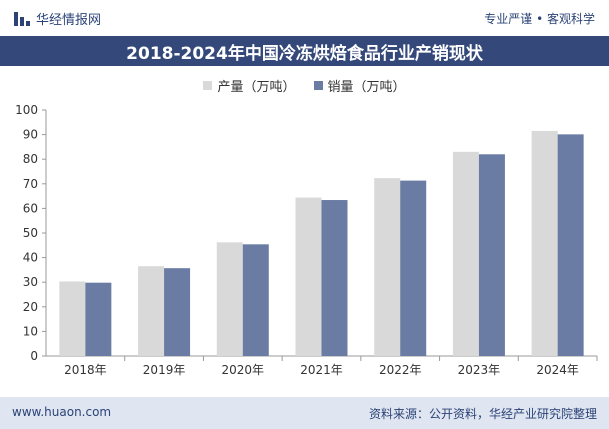 This screenshot has width=609, height=429. Describe the element at coordinates (62, 412) in the screenshot. I see `footer-website: www.huaon.com` at that location.